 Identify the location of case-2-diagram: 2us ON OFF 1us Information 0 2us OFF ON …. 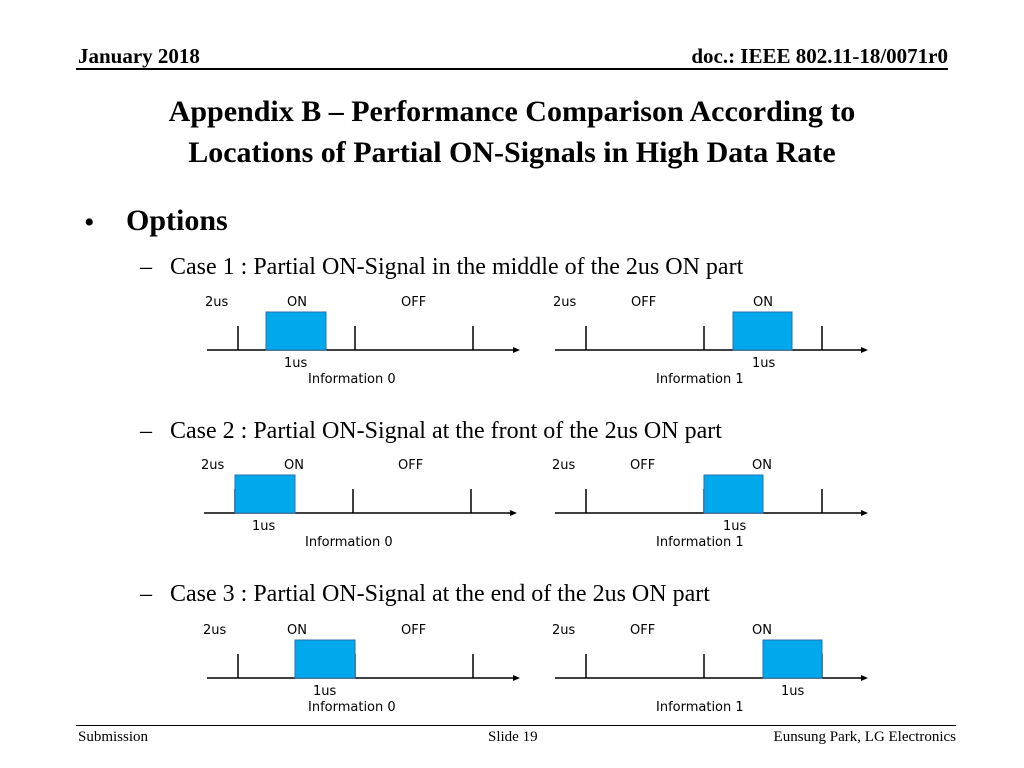
(535, 503).